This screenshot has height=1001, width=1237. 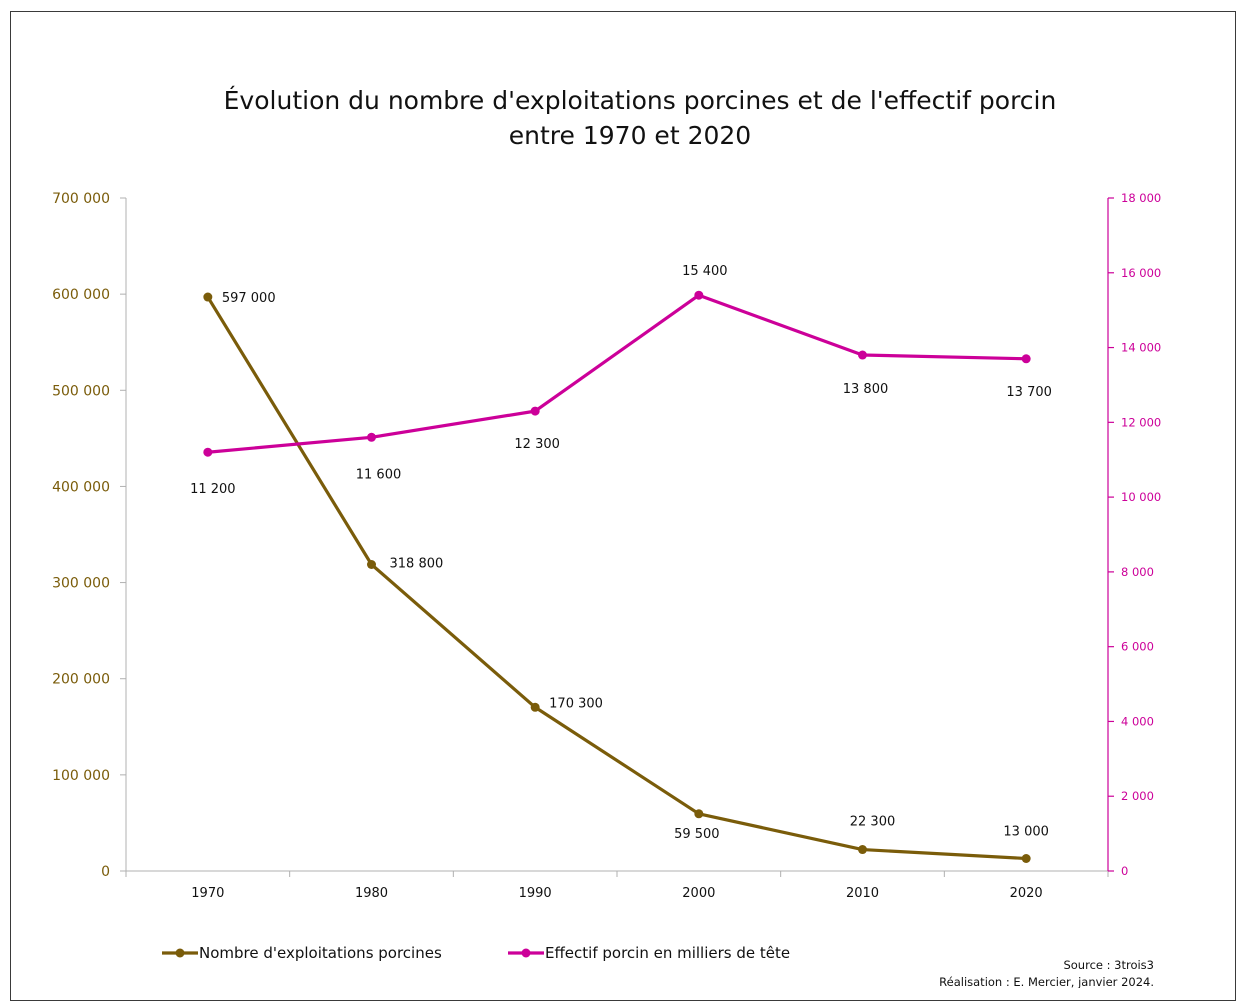 I want to click on data-label-effectif-porcin: 13 700, so click(x=1029, y=392).